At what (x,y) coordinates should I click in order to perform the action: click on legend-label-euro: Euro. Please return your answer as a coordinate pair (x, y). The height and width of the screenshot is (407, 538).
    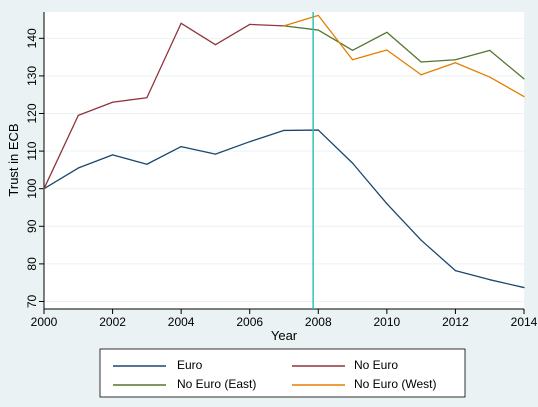
    Looking at the image, I should click on (190, 365).